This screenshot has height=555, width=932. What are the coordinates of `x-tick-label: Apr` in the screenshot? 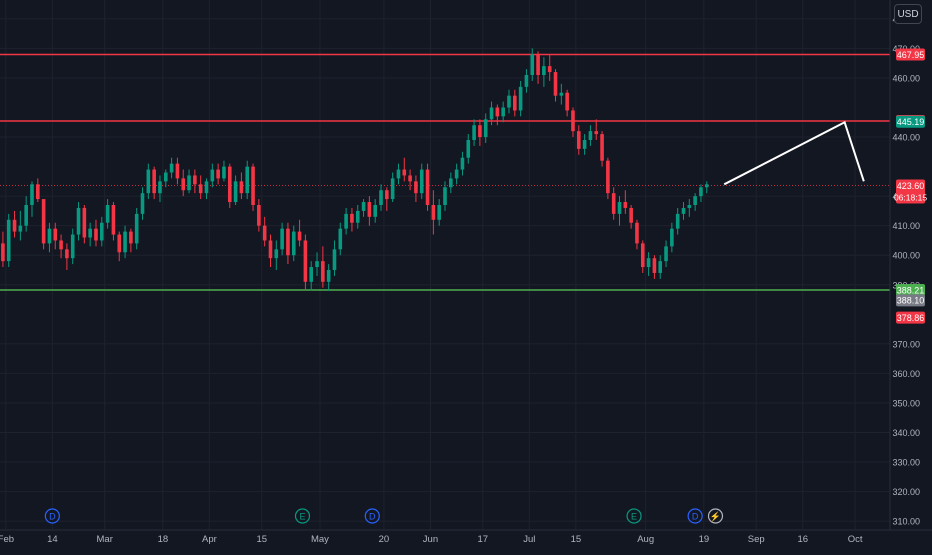 It's located at (209, 539).